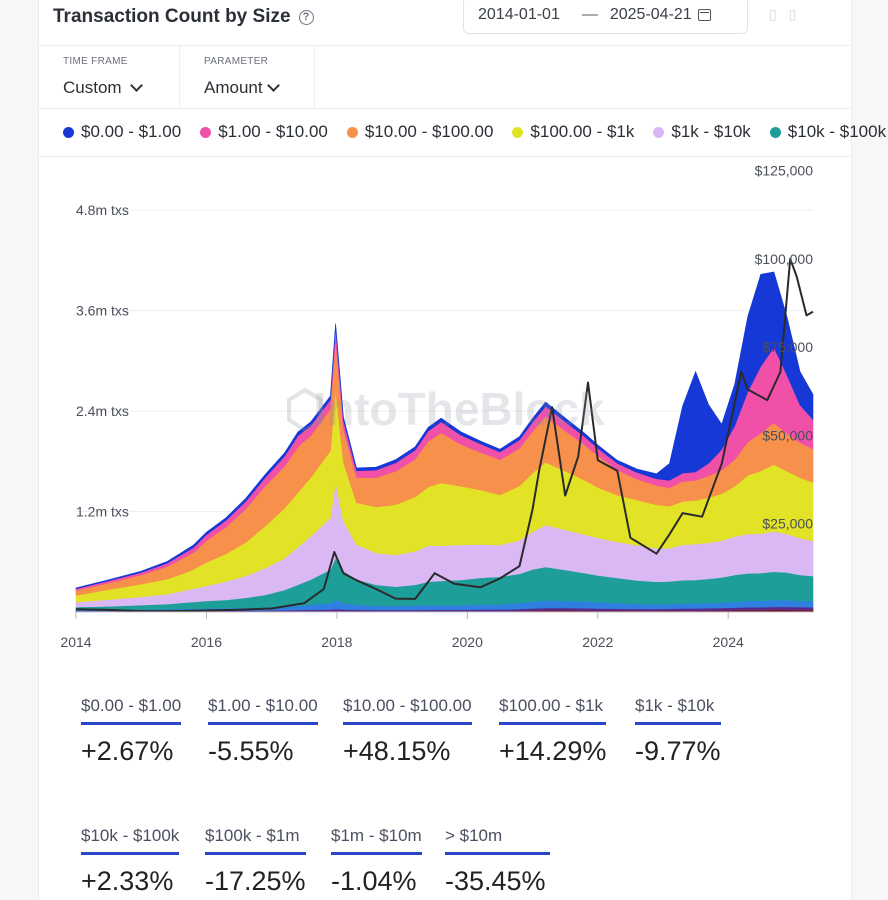  What do you see at coordinates (785, 14) in the screenshot?
I see `toolbar-icons-faded: ▯ ▯` at bounding box center [785, 14].